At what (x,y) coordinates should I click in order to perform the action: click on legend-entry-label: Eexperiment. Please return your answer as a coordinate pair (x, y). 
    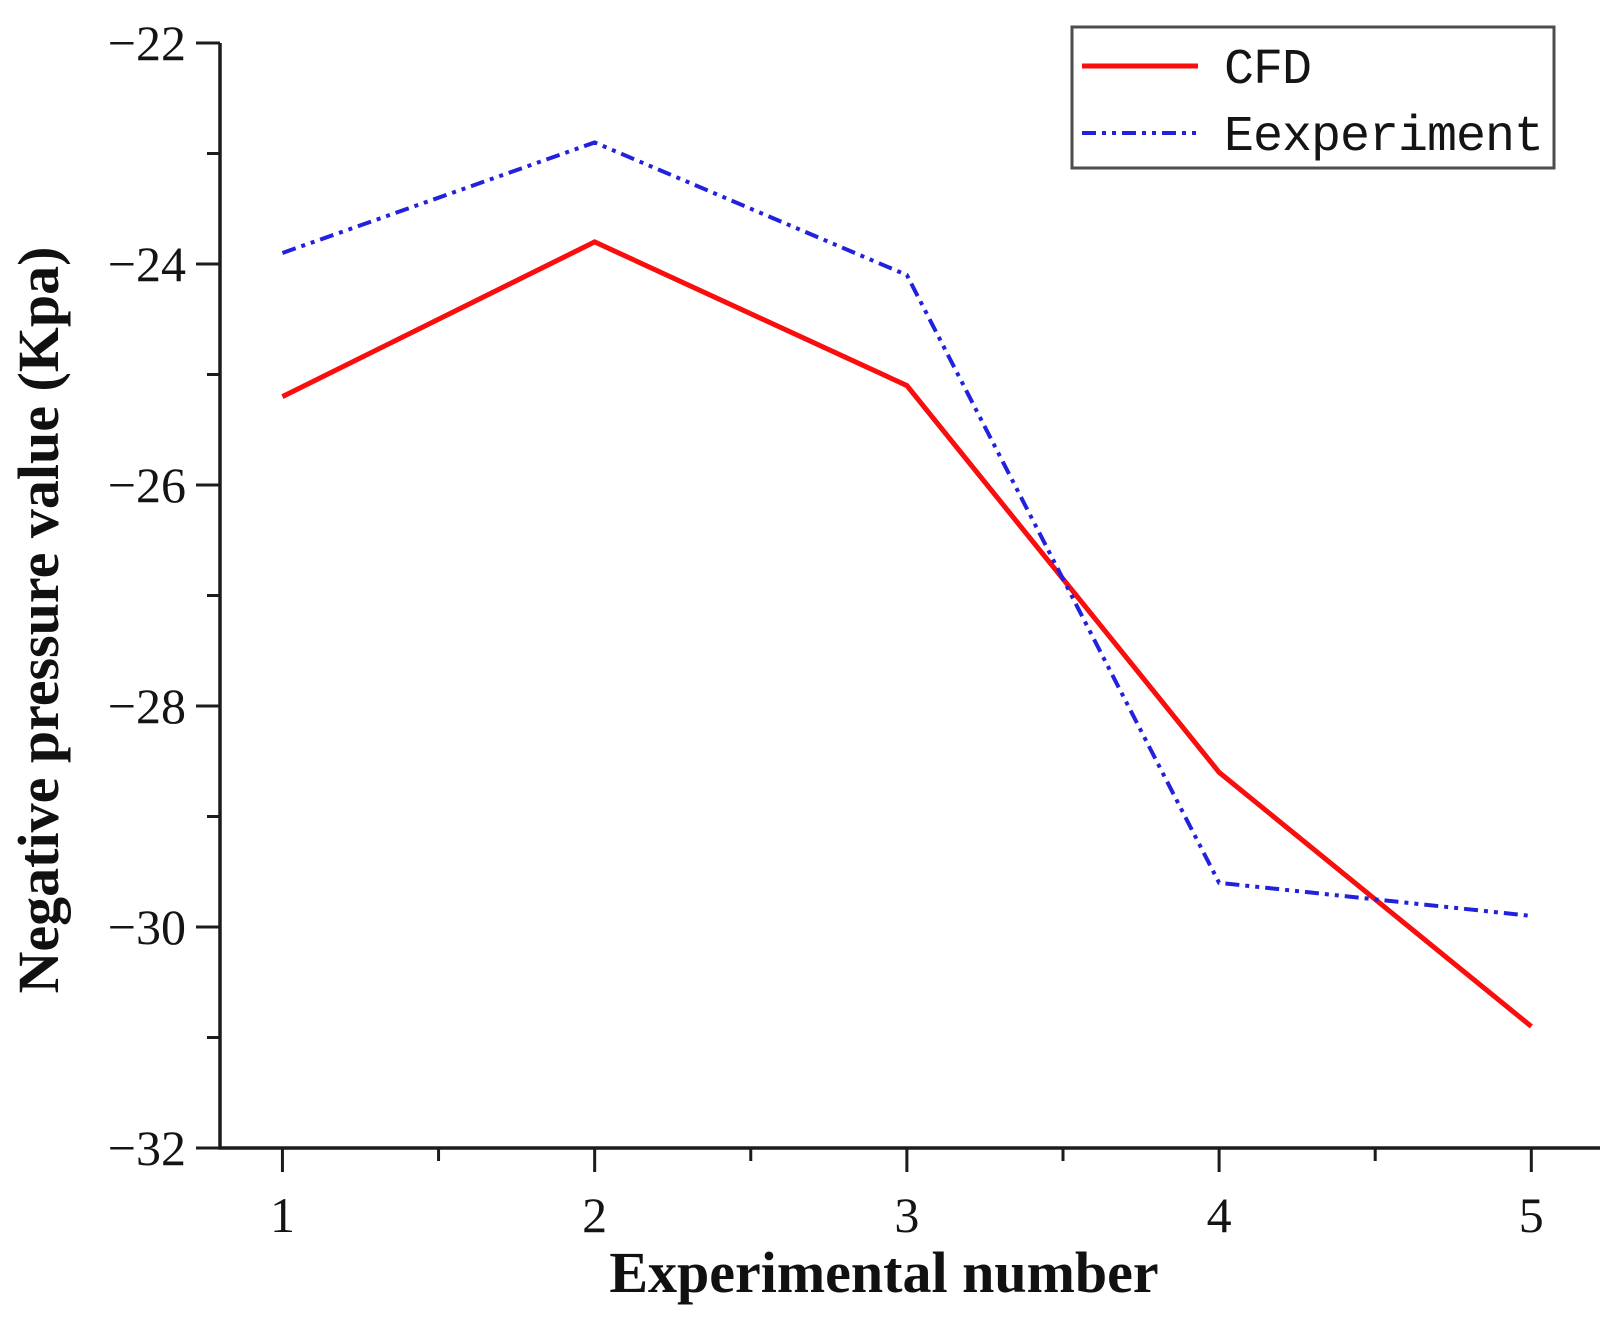
    Looking at the image, I should click on (1383, 137).